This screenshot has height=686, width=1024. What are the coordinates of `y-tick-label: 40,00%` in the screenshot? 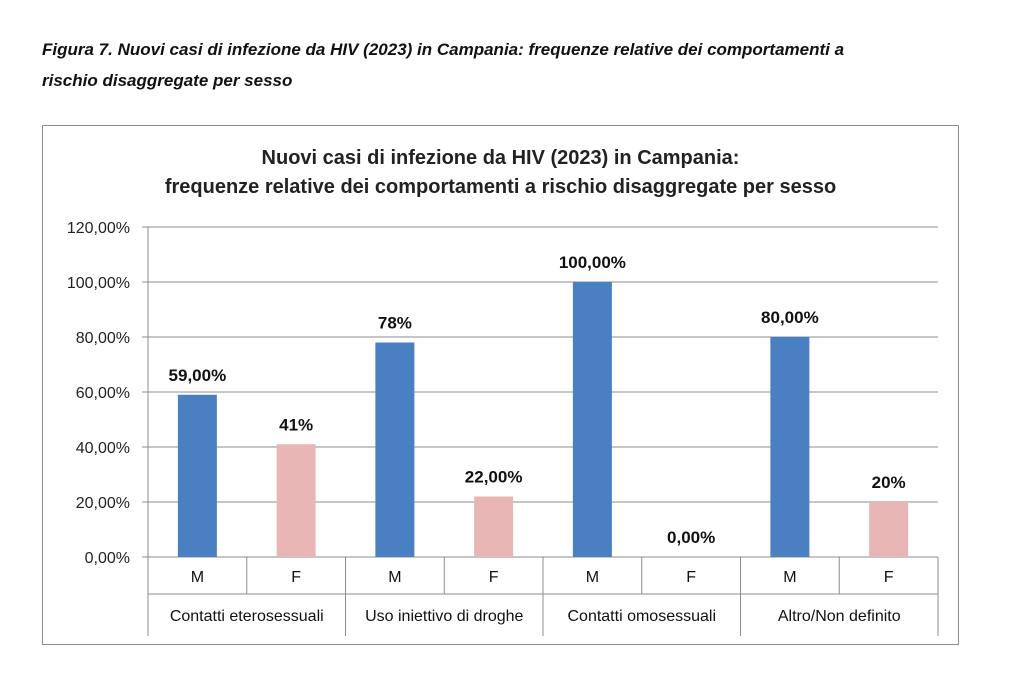 It's located at (103, 448).